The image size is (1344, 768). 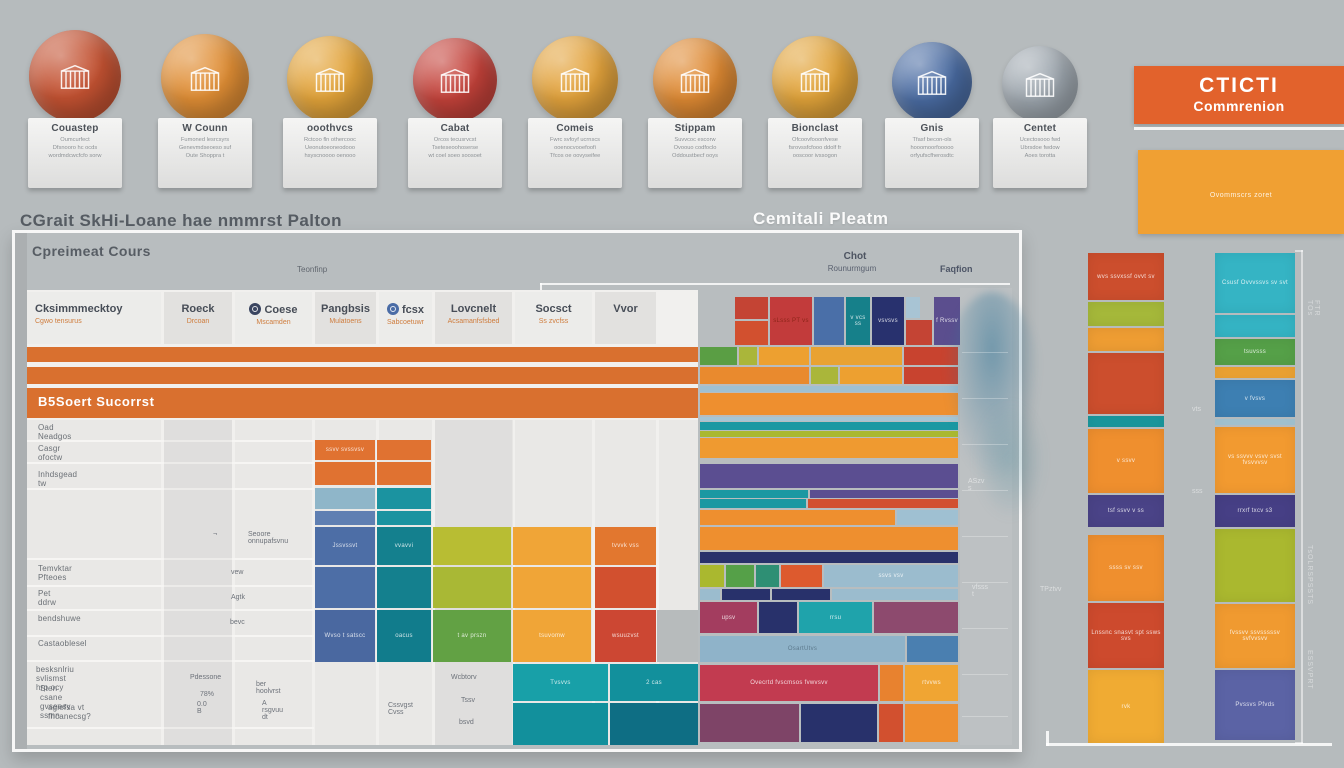 I want to click on column-header-label: fcsx, so click(x=405, y=309).